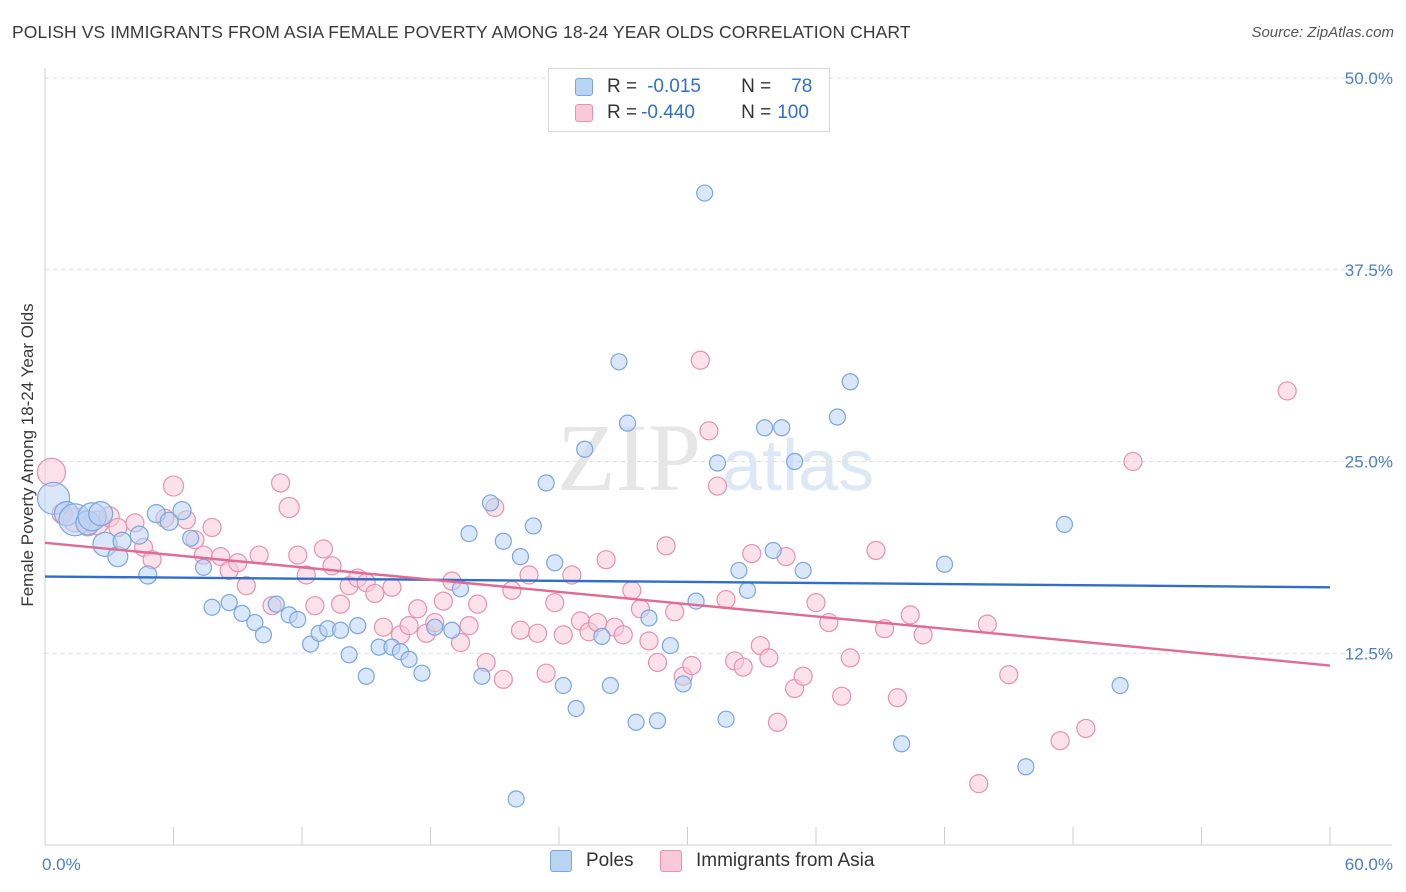 Image resolution: width=1406 pixels, height=892 pixels. I want to click on trend-lines, so click(687, 604).